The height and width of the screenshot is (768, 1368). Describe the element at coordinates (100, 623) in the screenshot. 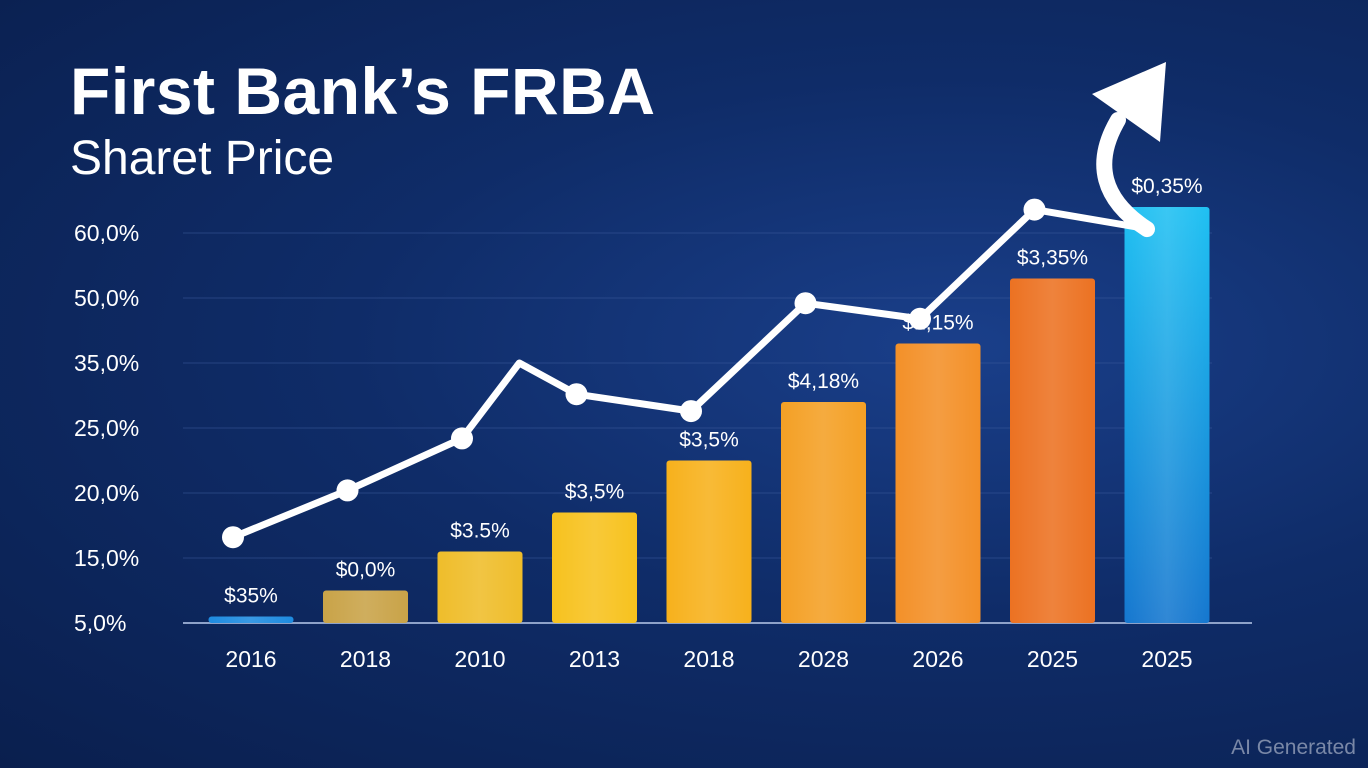

I see `y-tick-label: 5,0%` at that location.